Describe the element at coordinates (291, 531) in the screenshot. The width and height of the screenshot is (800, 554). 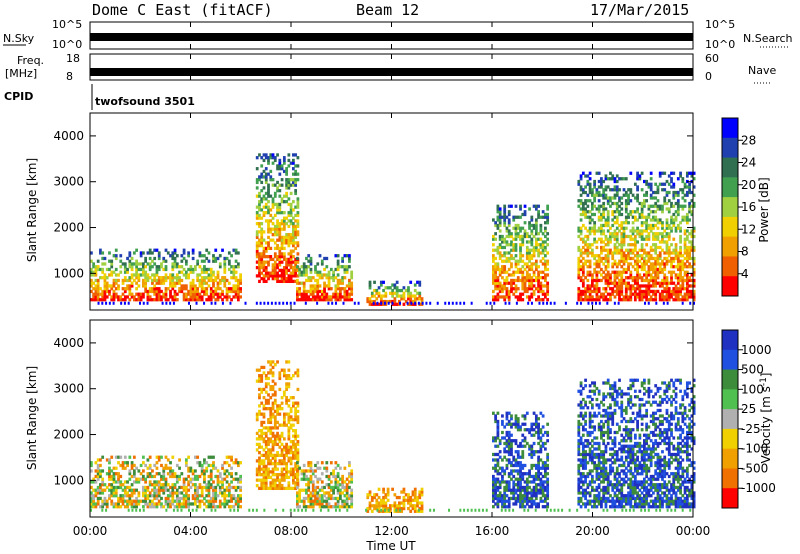
I see `time-tick-label: 08:00` at that location.